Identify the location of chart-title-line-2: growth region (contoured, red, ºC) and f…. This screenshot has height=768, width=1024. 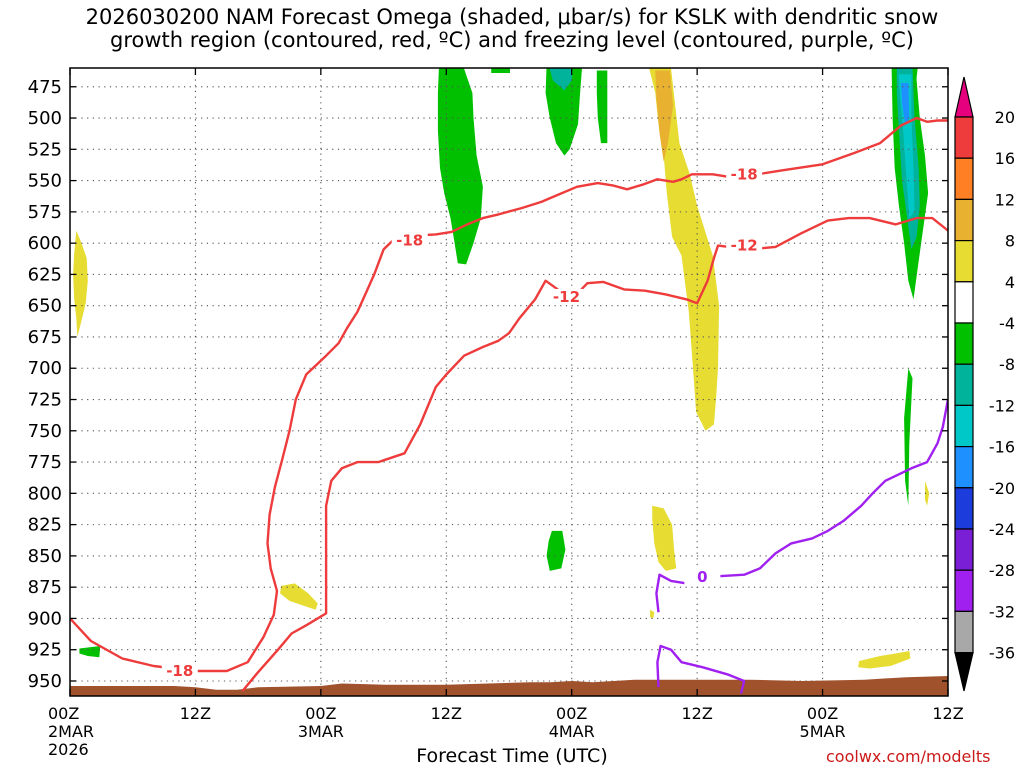
(512, 40).